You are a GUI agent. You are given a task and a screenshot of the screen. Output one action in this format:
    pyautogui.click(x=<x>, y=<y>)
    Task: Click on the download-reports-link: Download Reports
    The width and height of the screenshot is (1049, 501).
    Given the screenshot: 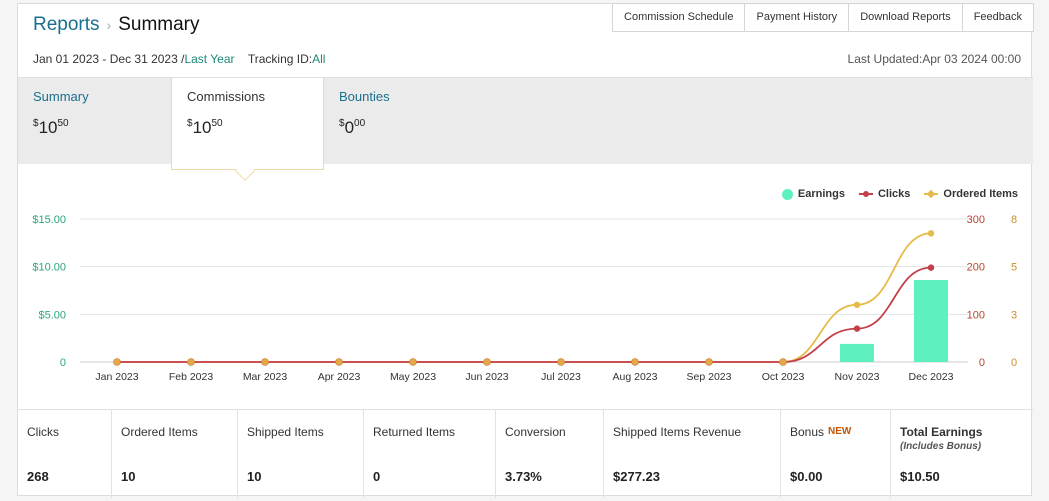 What is the action you would take?
    pyautogui.click(x=906, y=17)
    